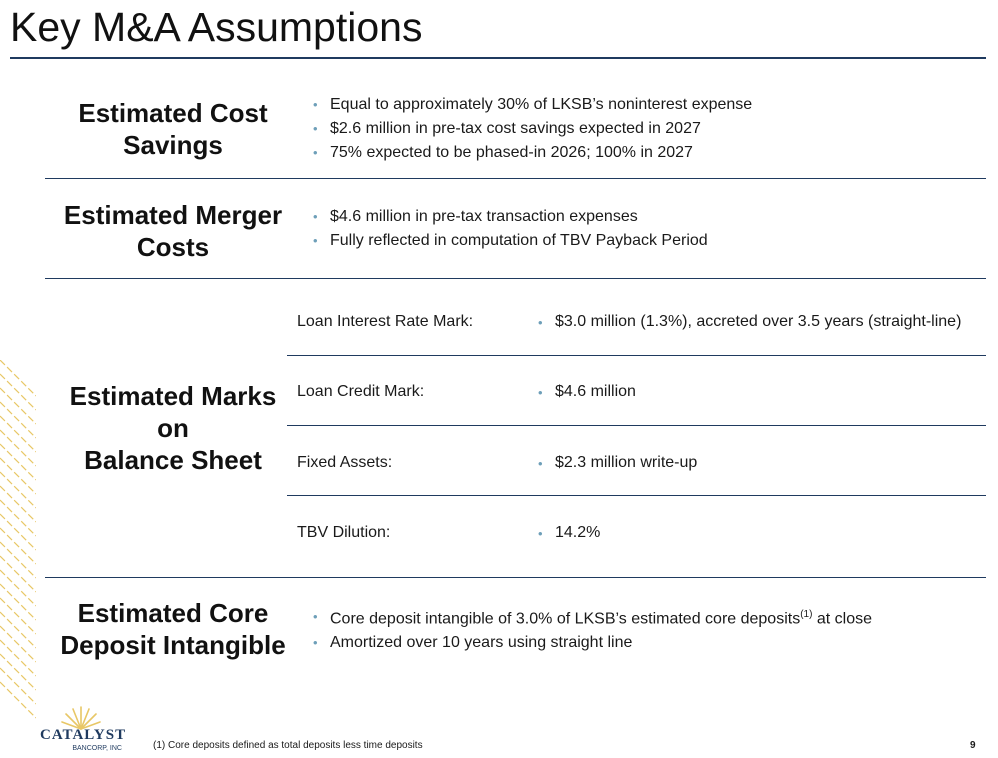 The width and height of the screenshot is (998, 758). I want to click on mark-value: • $2.3 million write-up, so click(617, 463).